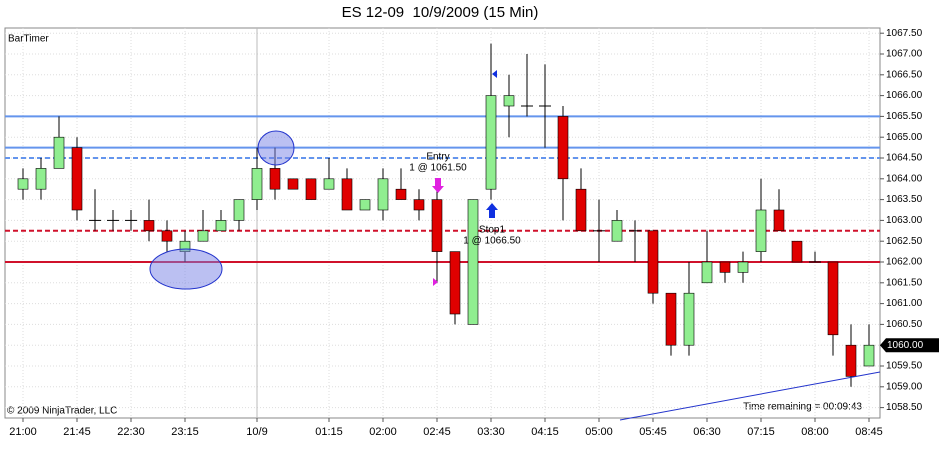  What do you see at coordinates (904, 282) in the screenshot?
I see `y-tick-label: 1061.50` at bounding box center [904, 282].